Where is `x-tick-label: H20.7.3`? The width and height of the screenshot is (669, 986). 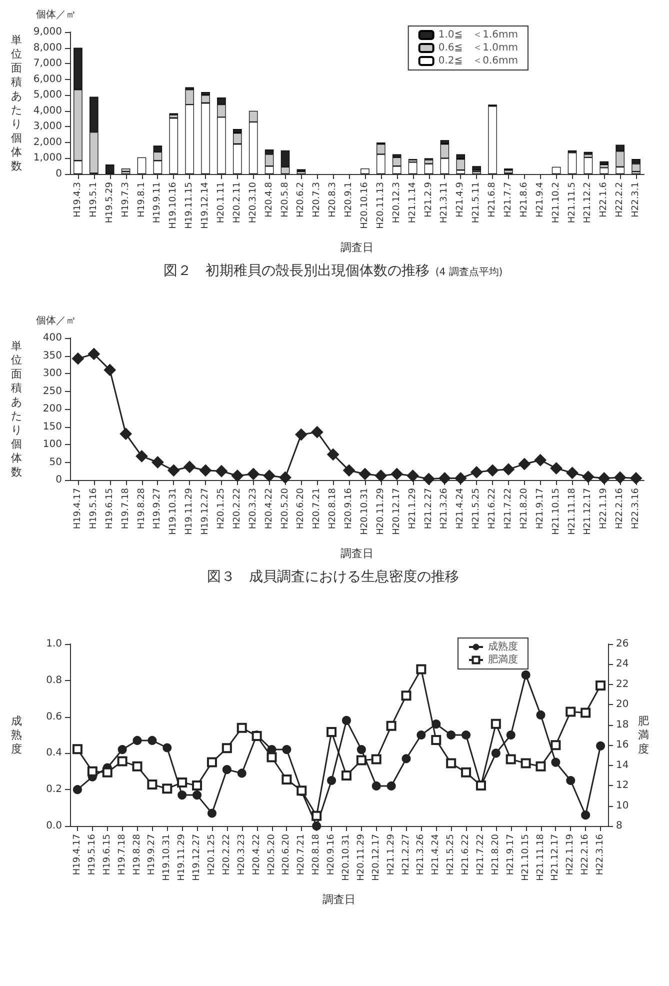
x-tick-label: H20.7.3 is located at coordinates (317, 200).